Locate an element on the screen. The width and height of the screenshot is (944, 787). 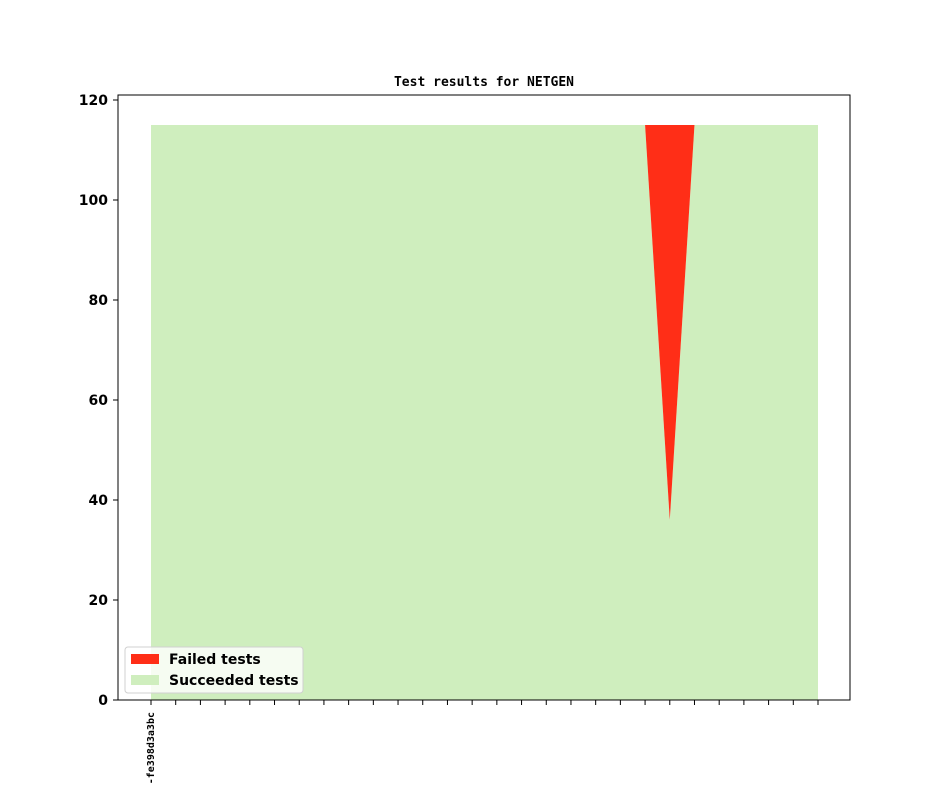
legend-frame is located at coordinates (214, 670).